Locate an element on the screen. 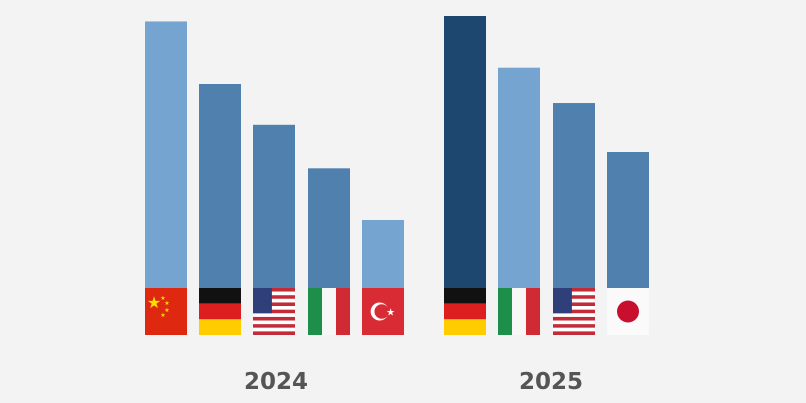  bar-italy-2025 is located at coordinates (519, 178).